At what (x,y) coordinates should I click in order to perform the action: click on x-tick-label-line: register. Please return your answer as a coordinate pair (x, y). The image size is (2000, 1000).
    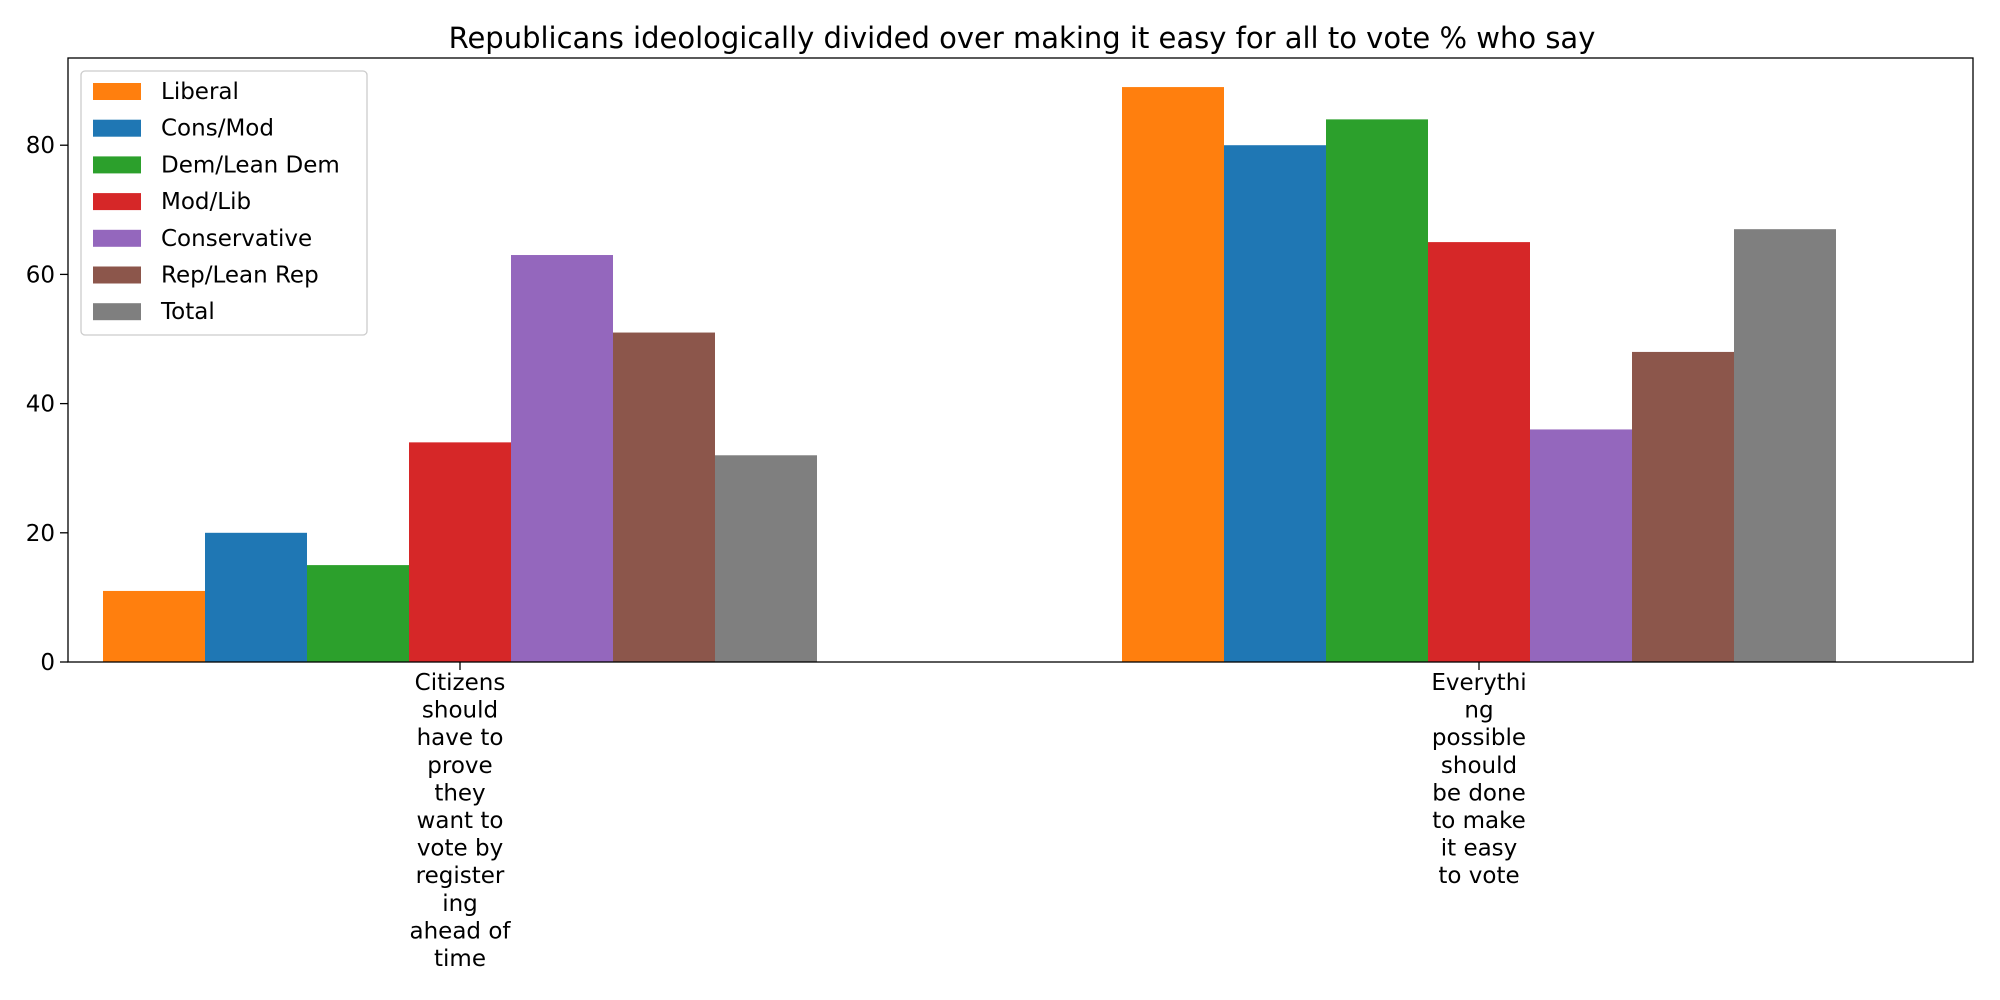
    Looking at the image, I should click on (460, 876).